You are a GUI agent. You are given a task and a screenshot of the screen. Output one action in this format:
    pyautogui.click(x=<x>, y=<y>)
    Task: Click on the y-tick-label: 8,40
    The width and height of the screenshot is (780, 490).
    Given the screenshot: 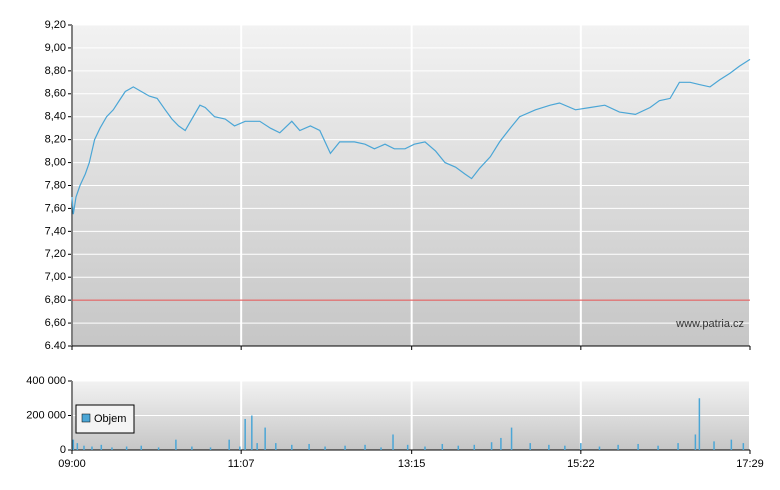 What is the action you would take?
    pyautogui.click(x=55, y=117)
    